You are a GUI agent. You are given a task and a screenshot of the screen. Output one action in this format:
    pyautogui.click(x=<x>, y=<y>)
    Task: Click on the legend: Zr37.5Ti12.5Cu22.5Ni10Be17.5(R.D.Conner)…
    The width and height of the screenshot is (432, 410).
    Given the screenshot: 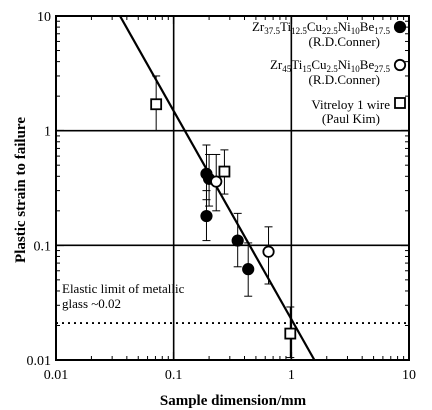 What is the action you would take?
    pyautogui.click(x=329, y=72)
    